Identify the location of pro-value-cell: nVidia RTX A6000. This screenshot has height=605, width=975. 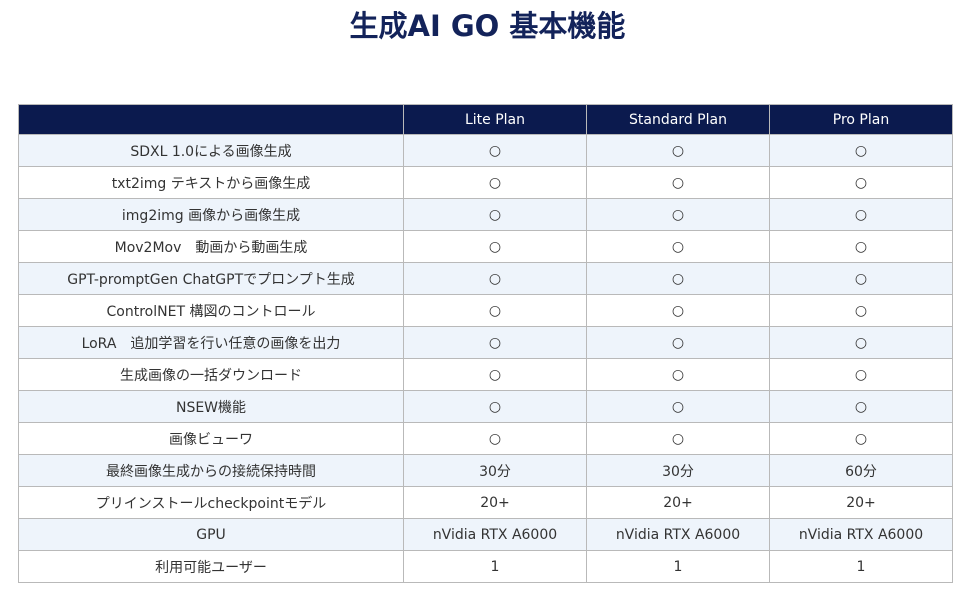
(861, 534).